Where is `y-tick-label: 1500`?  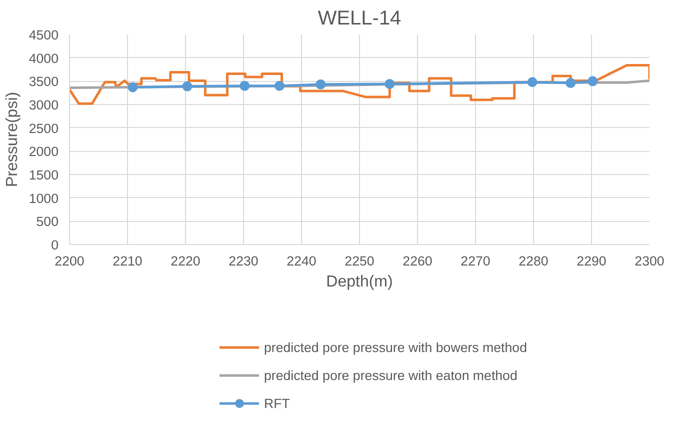
y-tick-label: 1500 is located at coordinates (43, 175).